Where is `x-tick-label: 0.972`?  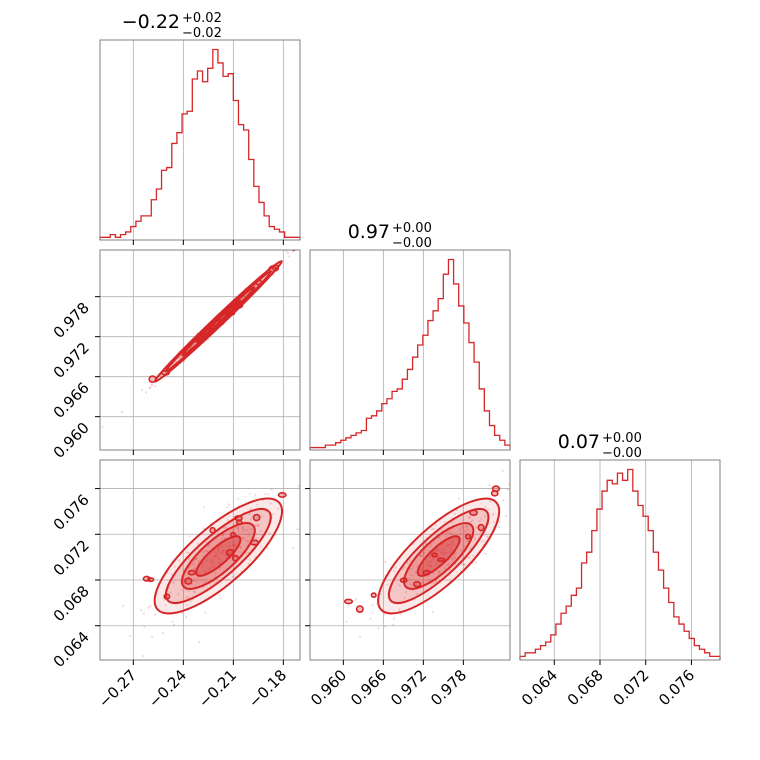
x-tick-label: 0.972 is located at coordinates (408, 687).